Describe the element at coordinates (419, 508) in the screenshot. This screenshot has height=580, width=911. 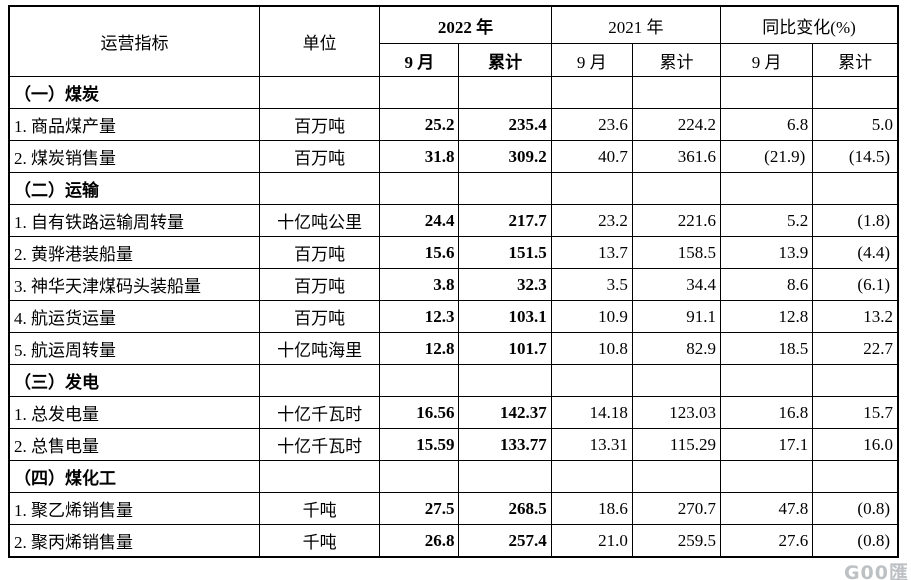
I see `value-cell: 27.5` at that location.